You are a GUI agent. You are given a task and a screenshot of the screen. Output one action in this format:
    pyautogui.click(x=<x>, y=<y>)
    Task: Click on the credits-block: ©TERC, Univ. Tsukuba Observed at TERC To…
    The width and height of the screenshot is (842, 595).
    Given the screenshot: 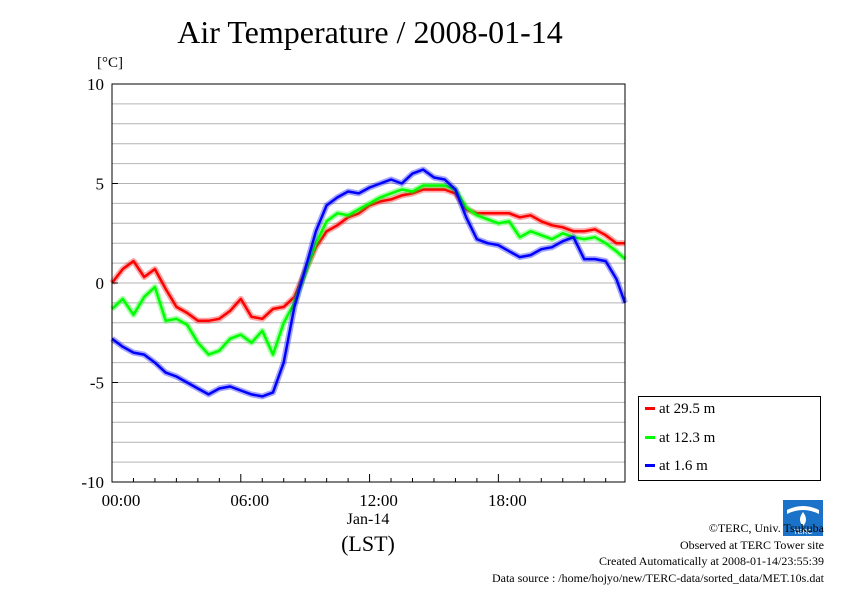 What is the action you would take?
    pyautogui.click(x=658, y=553)
    